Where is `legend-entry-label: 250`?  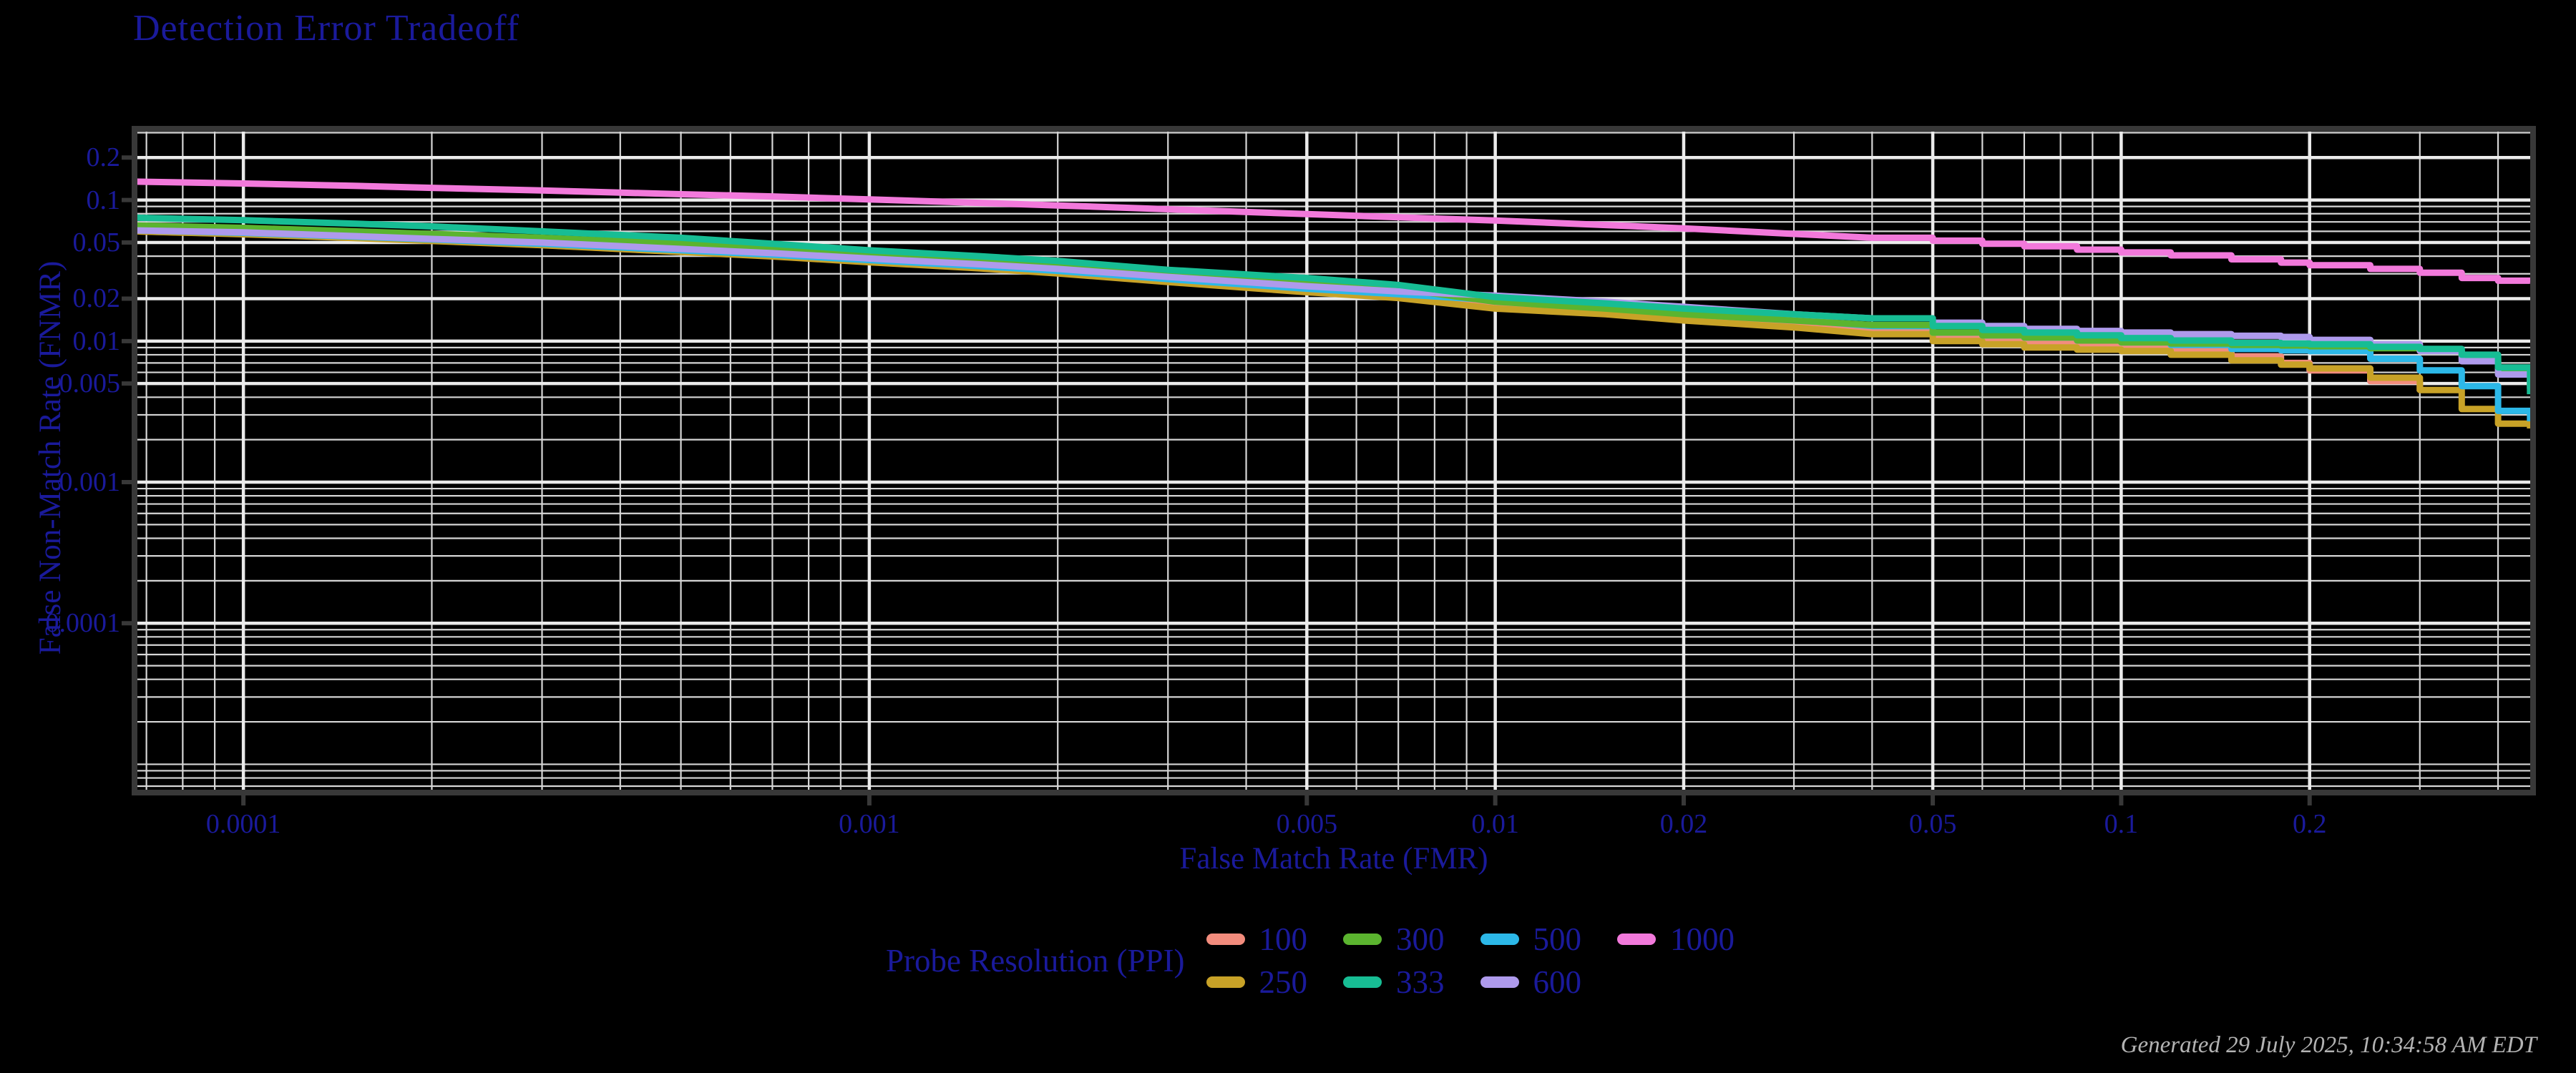 legend-entry-label: 250 is located at coordinates (1283, 982).